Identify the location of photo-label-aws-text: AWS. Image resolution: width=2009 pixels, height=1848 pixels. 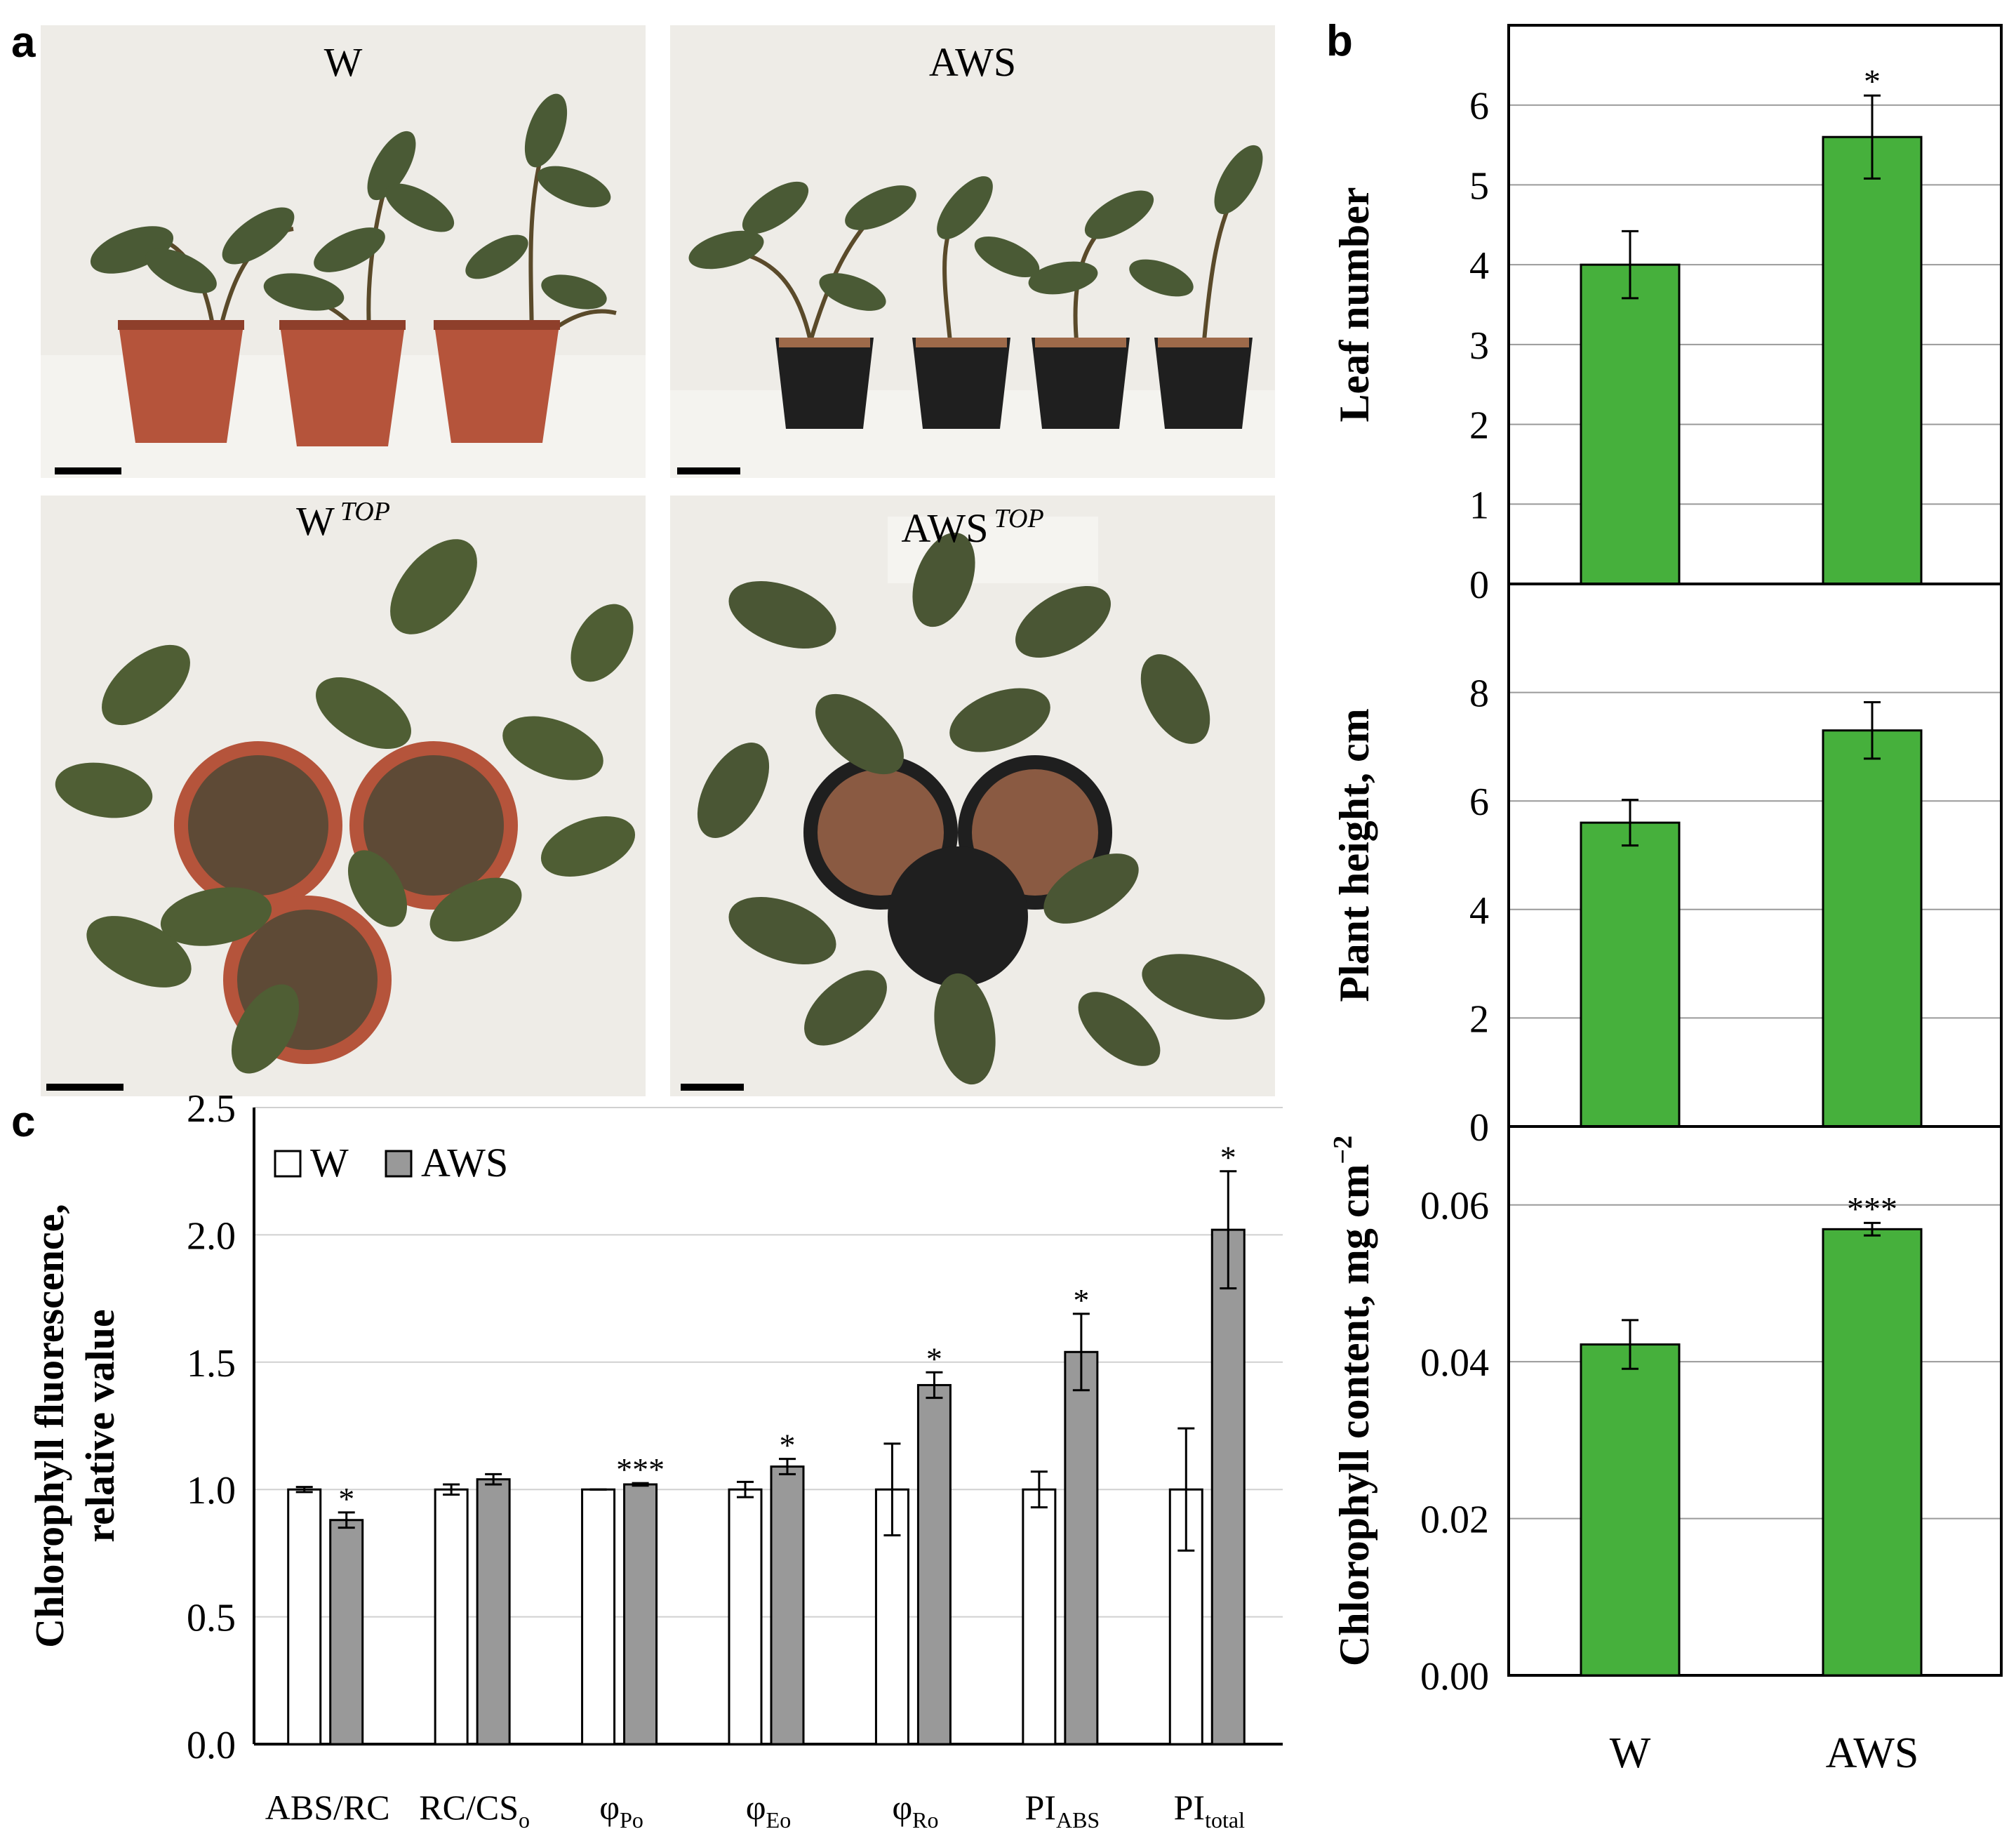
(972, 62).